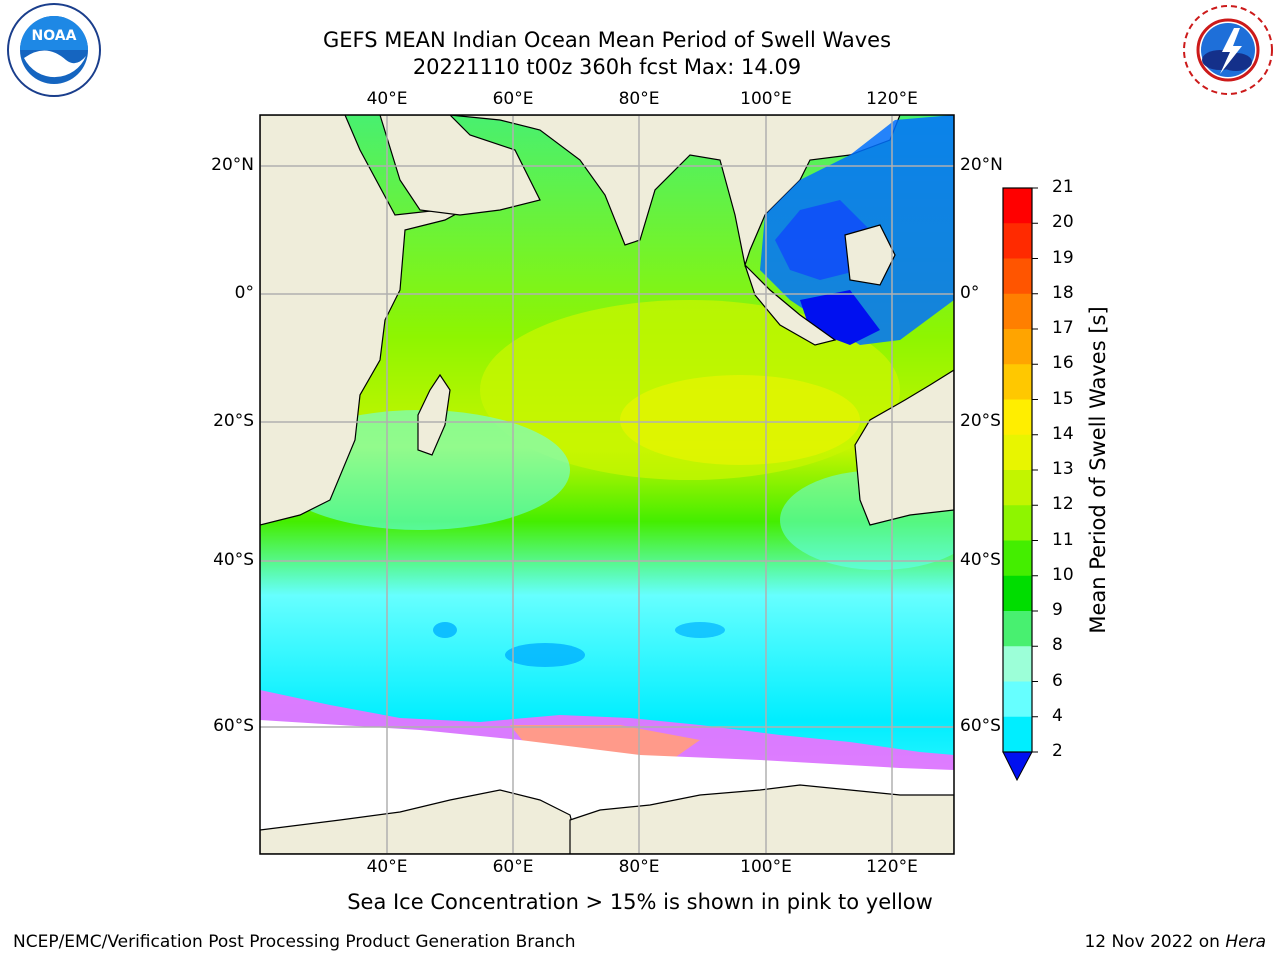  What do you see at coordinates (1057, 751) in the screenshot?
I see `colorbar-tick-label: 2` at bounding box center [1057, 751].